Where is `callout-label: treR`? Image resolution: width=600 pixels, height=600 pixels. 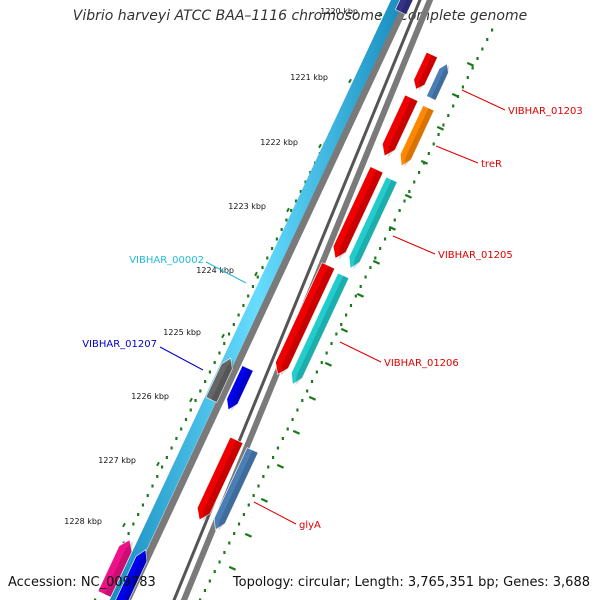
callout-label: treR is located at coordinates (491, 164).